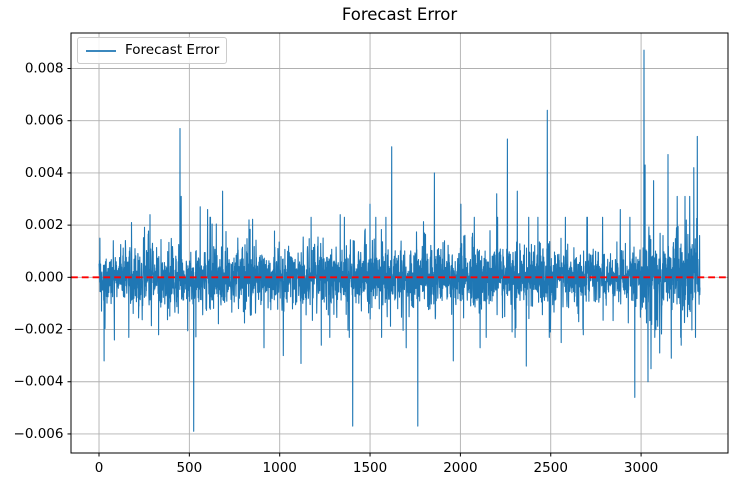 Image resolution: width=740 pixels, height=490 pixels. Describe the element at coordinates (44, 121) in the screenshot. I see `y-tick-label: 0.006` at that location.